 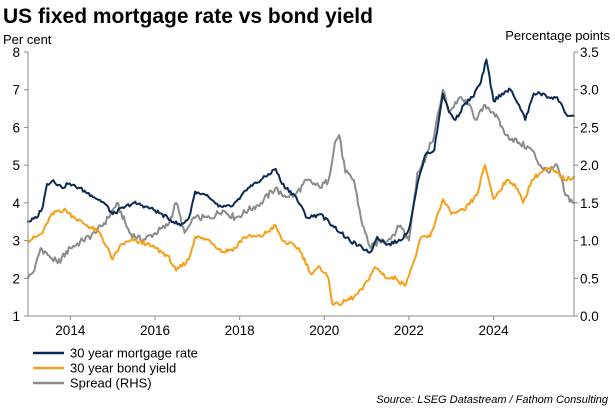 What do you see at coordinates (557, 35) in the screenshot?
I see `right-axis-unit-label: Percentage points` at bounding box center [557, 35].